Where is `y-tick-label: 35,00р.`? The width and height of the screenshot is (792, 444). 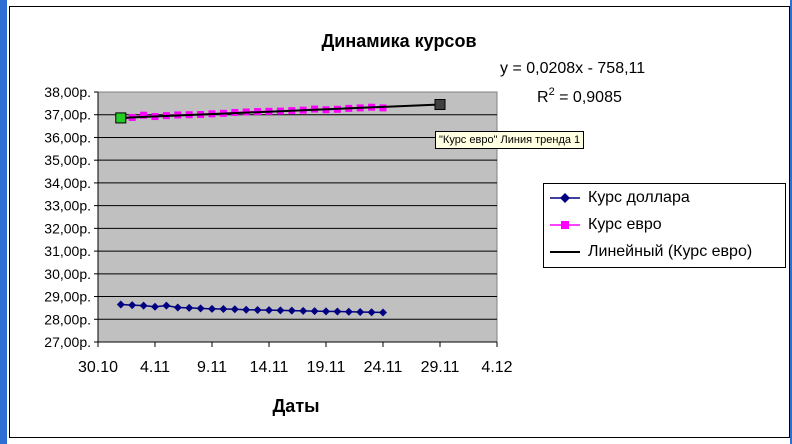 y-tick-label: 35,00р. is located at coordinates (67, 160).